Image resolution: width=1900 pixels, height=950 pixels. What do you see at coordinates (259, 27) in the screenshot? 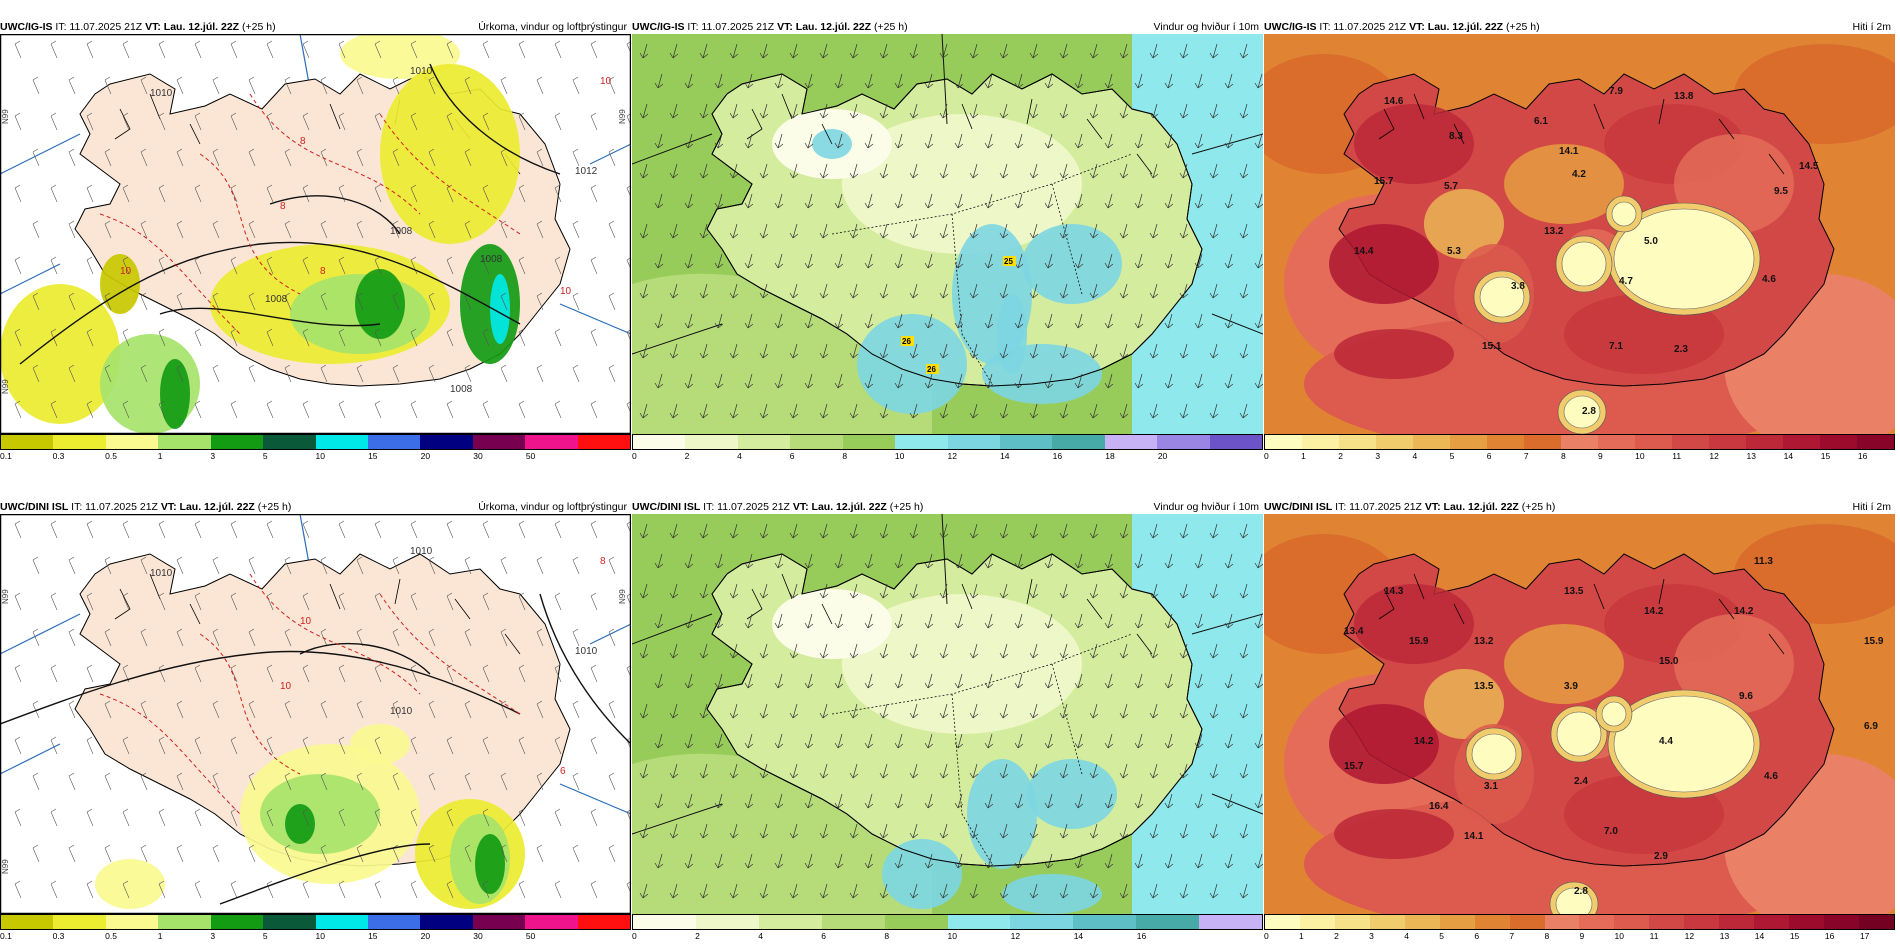
I see `lead-time: (+25 h)` at bounding box center [259, 27].